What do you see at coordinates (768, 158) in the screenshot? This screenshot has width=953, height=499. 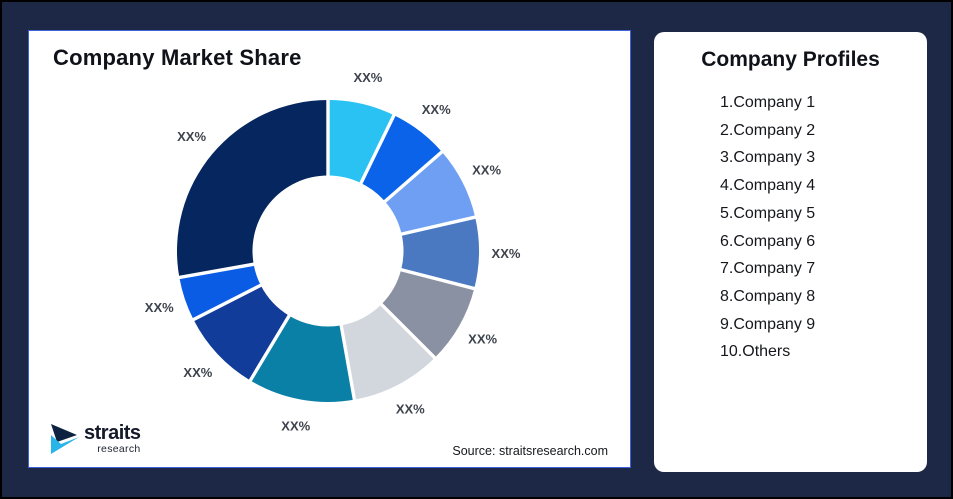 I see `profile-item: 3.Company 3` at bounding box center [768, 158].